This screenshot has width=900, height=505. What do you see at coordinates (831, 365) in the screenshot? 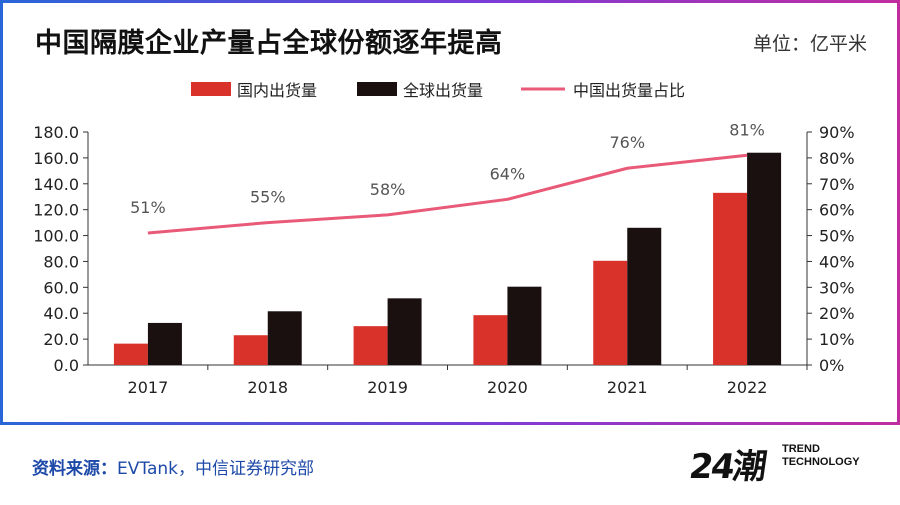
I see `y-right-tick-label: 0%` at bounding box center [831, 365].